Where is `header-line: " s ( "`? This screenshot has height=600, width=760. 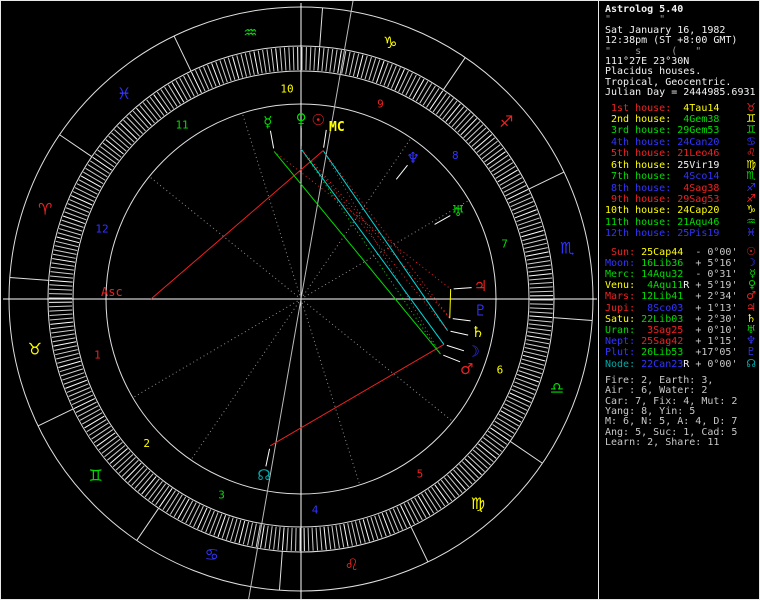 header-line: " s ( " is located at coordinates (653, 51).